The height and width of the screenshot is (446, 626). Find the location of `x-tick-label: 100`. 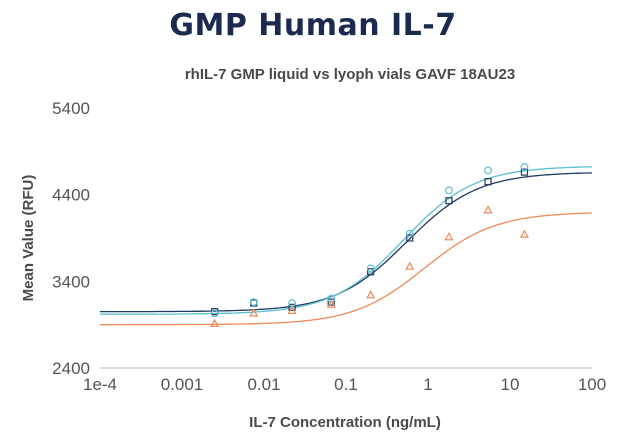

x-tick-label: 100 is located at coordinates (592, 384).